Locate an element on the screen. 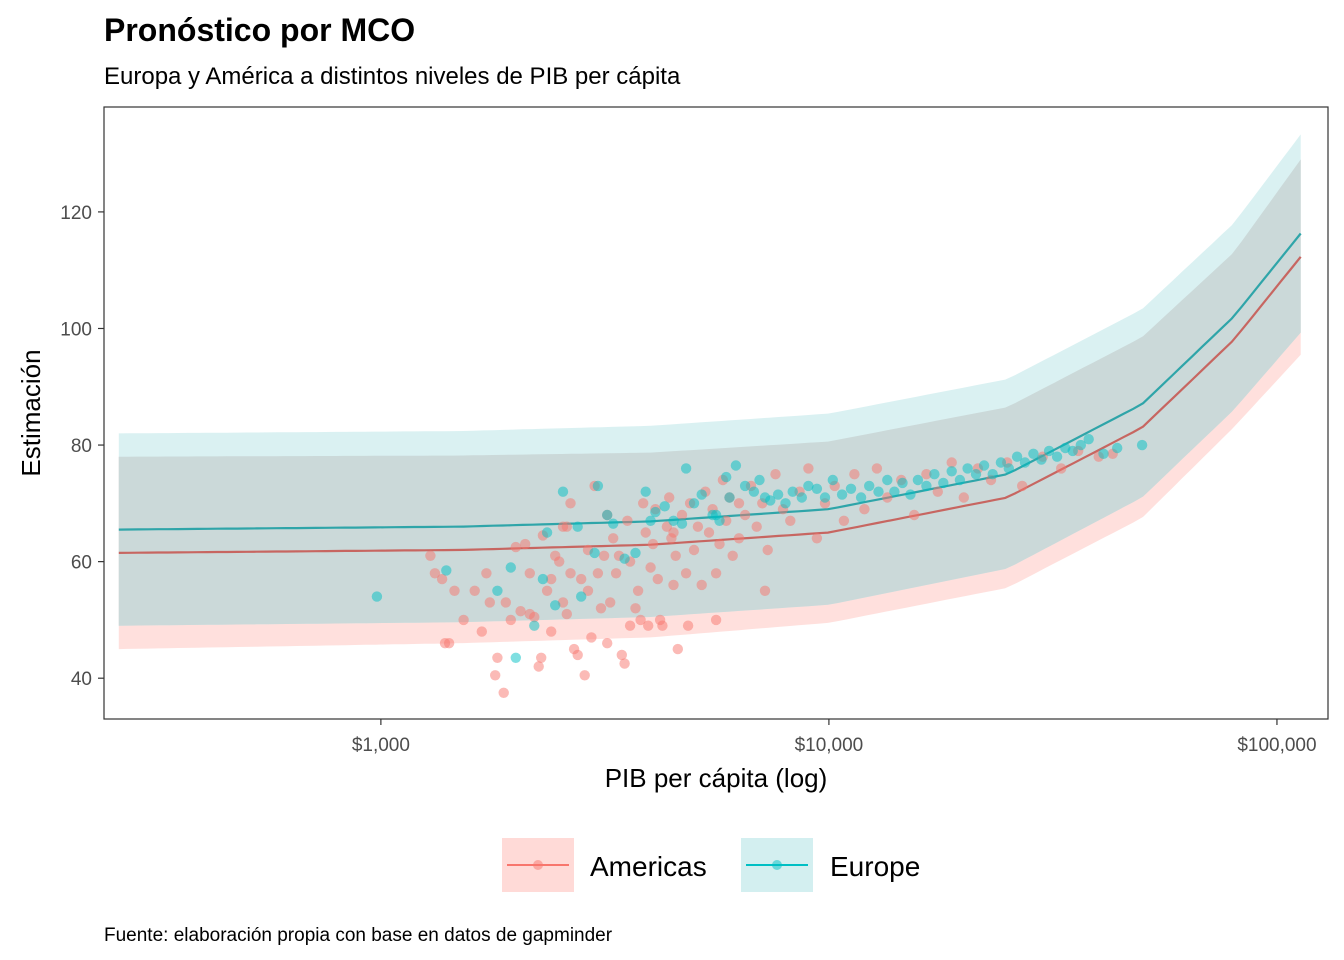 Image resolution: width=1344 pixels, height=960 pixels. legend-key-europe-point is located at coordinates (777, 865).